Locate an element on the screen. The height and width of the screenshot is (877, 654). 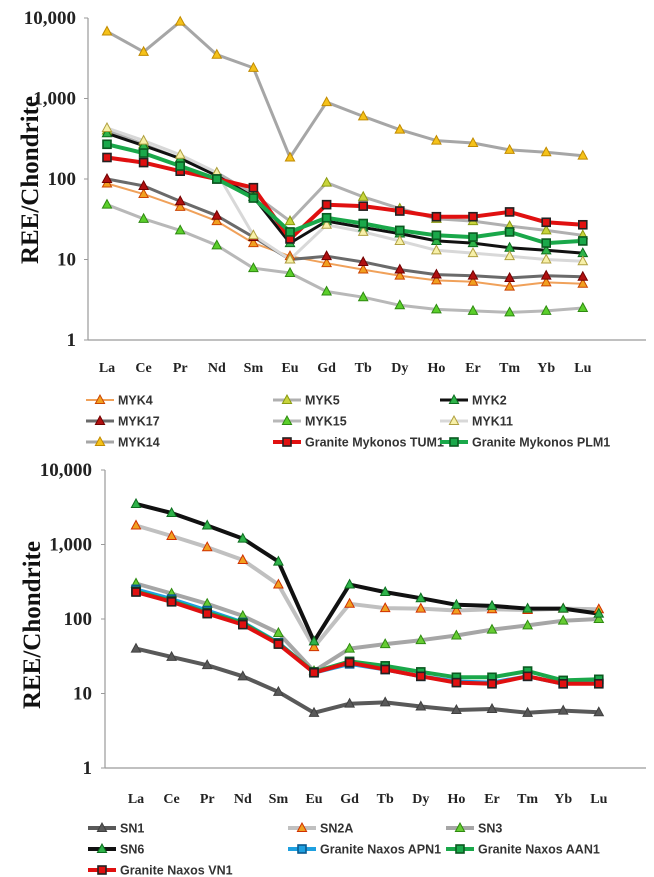
legend-label: MYK14 is located at coordinates (139, 443).